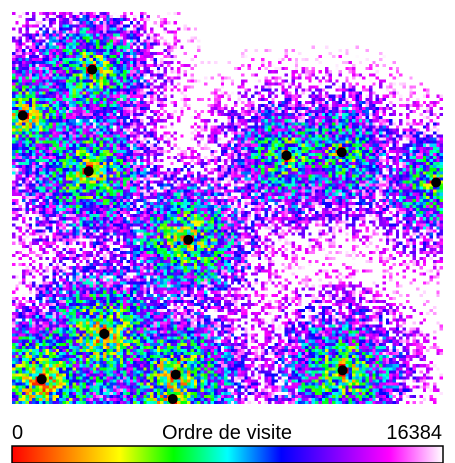 This screenshot has width=455, height=463. What do you see at coordinates (17, 433) in the screenshot?
I see `colorbar-min-label: 0` at bounding box center [17, 433].